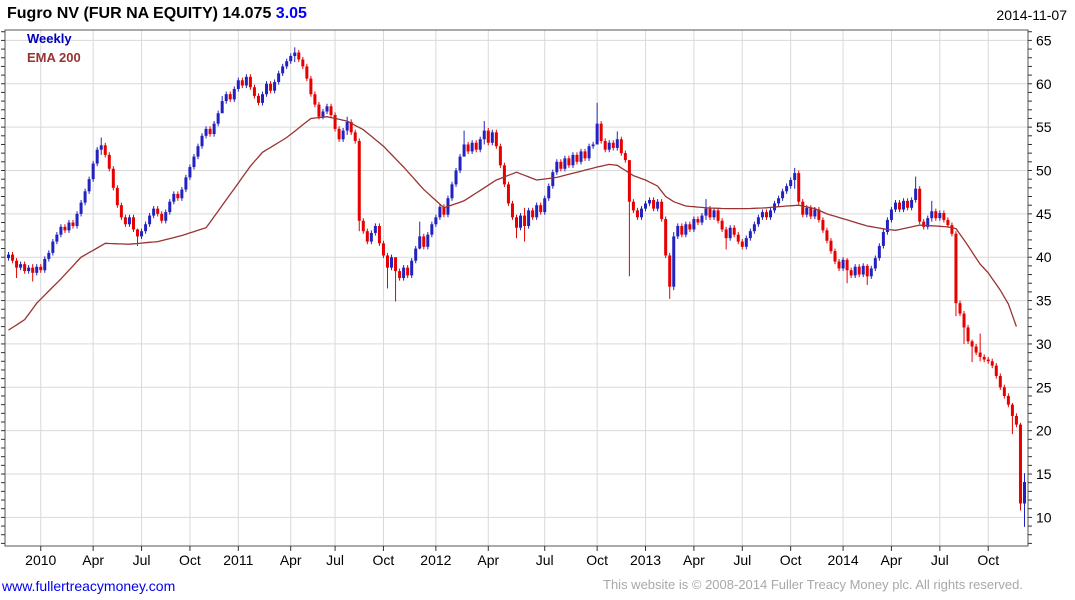  I want to click on svg-text: 25, so click(1044, 387).